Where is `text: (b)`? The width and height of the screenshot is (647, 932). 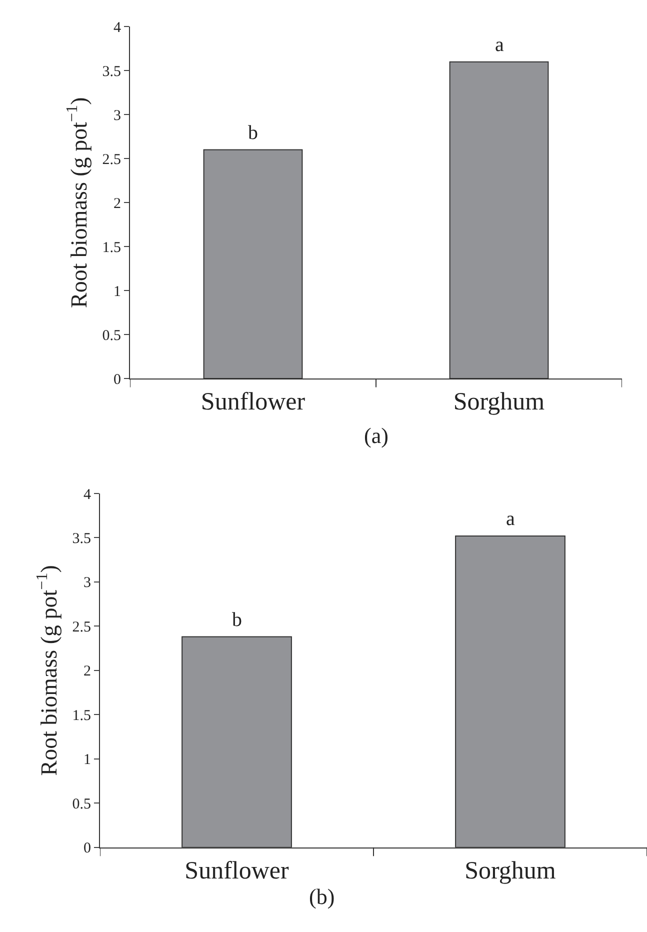
text: (b) is located at coordinates (322, 896).